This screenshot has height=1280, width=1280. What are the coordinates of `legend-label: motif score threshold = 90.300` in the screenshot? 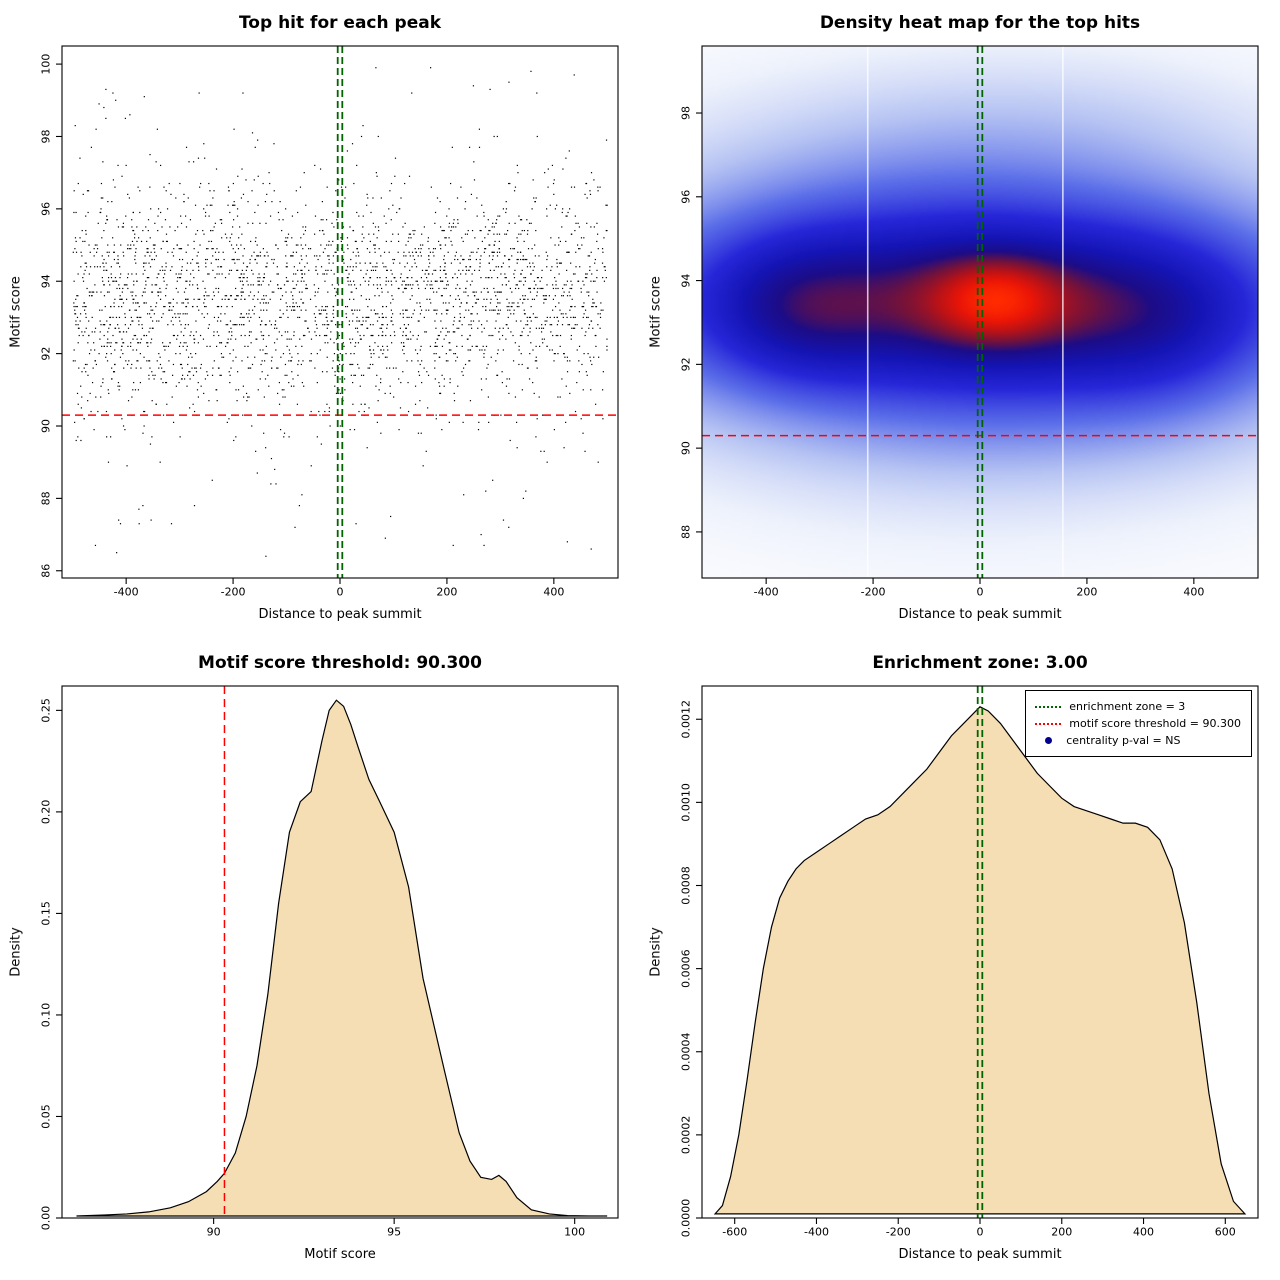 It's located at (1155, 723).